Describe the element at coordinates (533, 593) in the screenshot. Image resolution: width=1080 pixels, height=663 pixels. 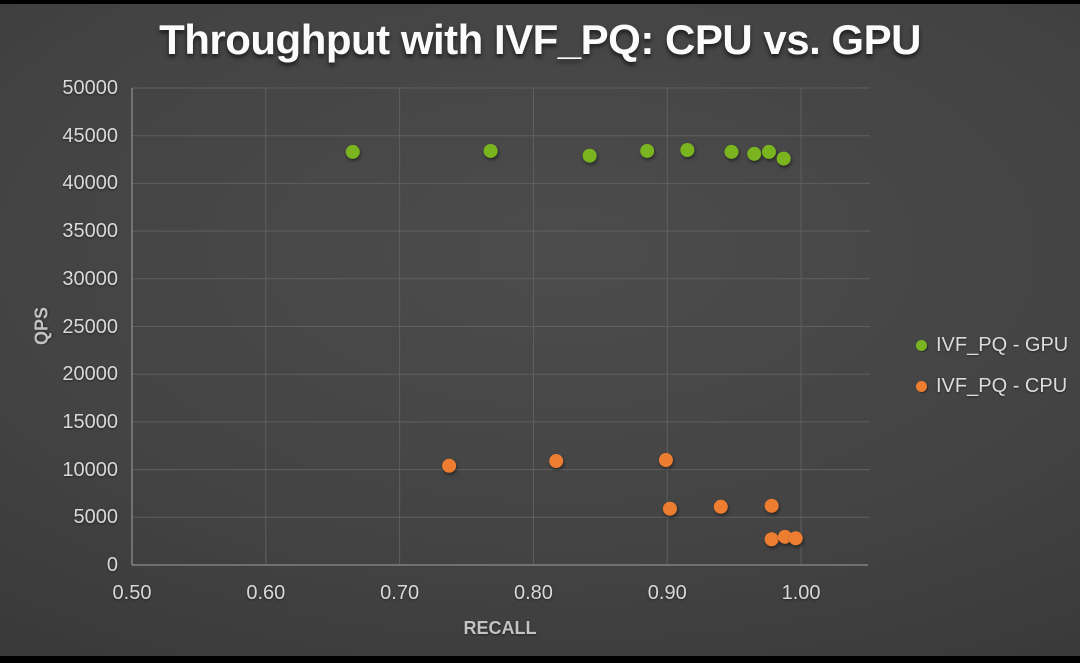
I see `x-axis-tick-label: 0.80` at that location.